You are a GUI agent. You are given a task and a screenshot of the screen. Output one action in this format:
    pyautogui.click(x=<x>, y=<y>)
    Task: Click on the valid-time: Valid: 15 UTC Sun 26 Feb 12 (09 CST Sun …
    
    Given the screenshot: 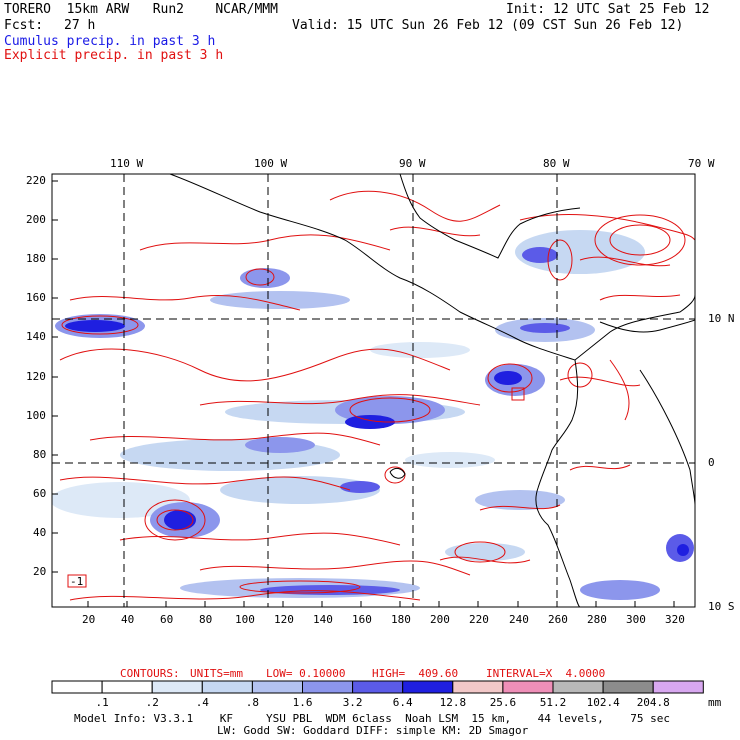 What is the action you would take?
    pyautogui.click(x=488, y=25)
    